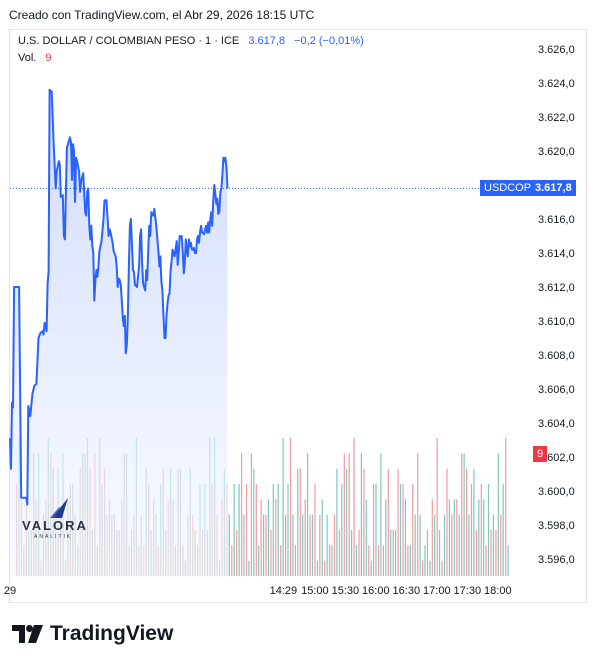 The image size is (598, 664). What do you see at coordinates (556, 220) in the screenshot?
I see `y-tick-label: 3.616,0` at bounding box center [556, 220].